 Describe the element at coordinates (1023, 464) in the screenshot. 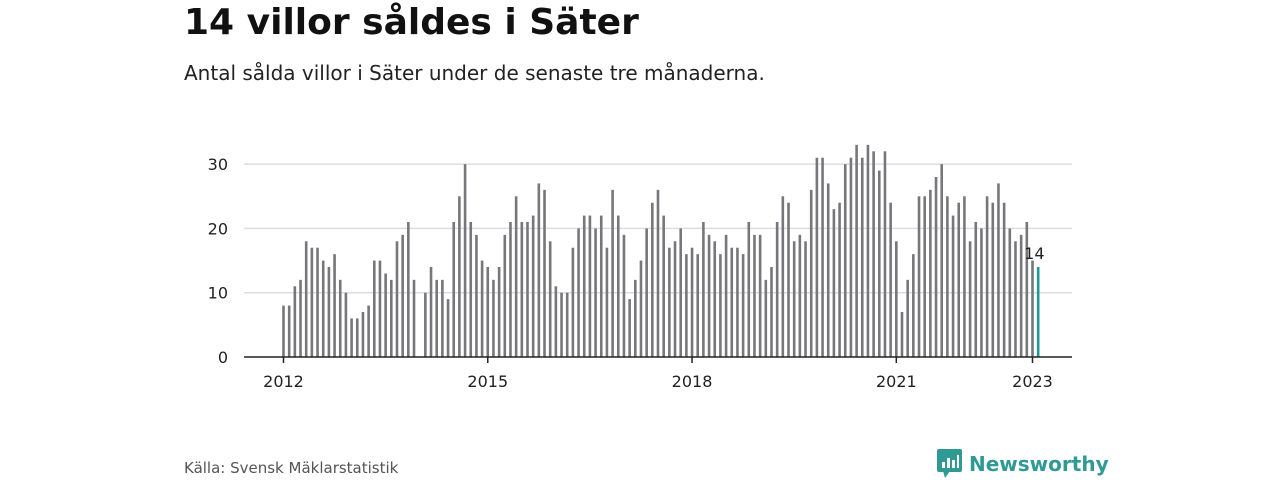

I see `brand-logo: Newsworthy` at that location.